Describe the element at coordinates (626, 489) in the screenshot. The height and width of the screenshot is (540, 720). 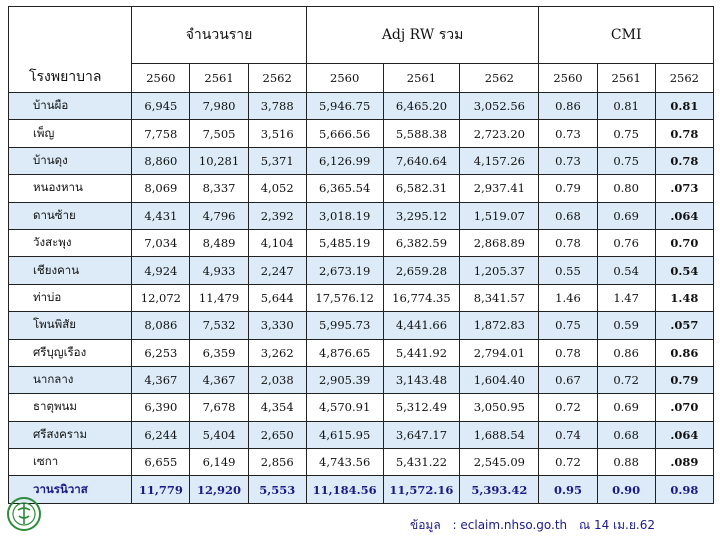
I see `cmi-cell: 0.90` at that location.